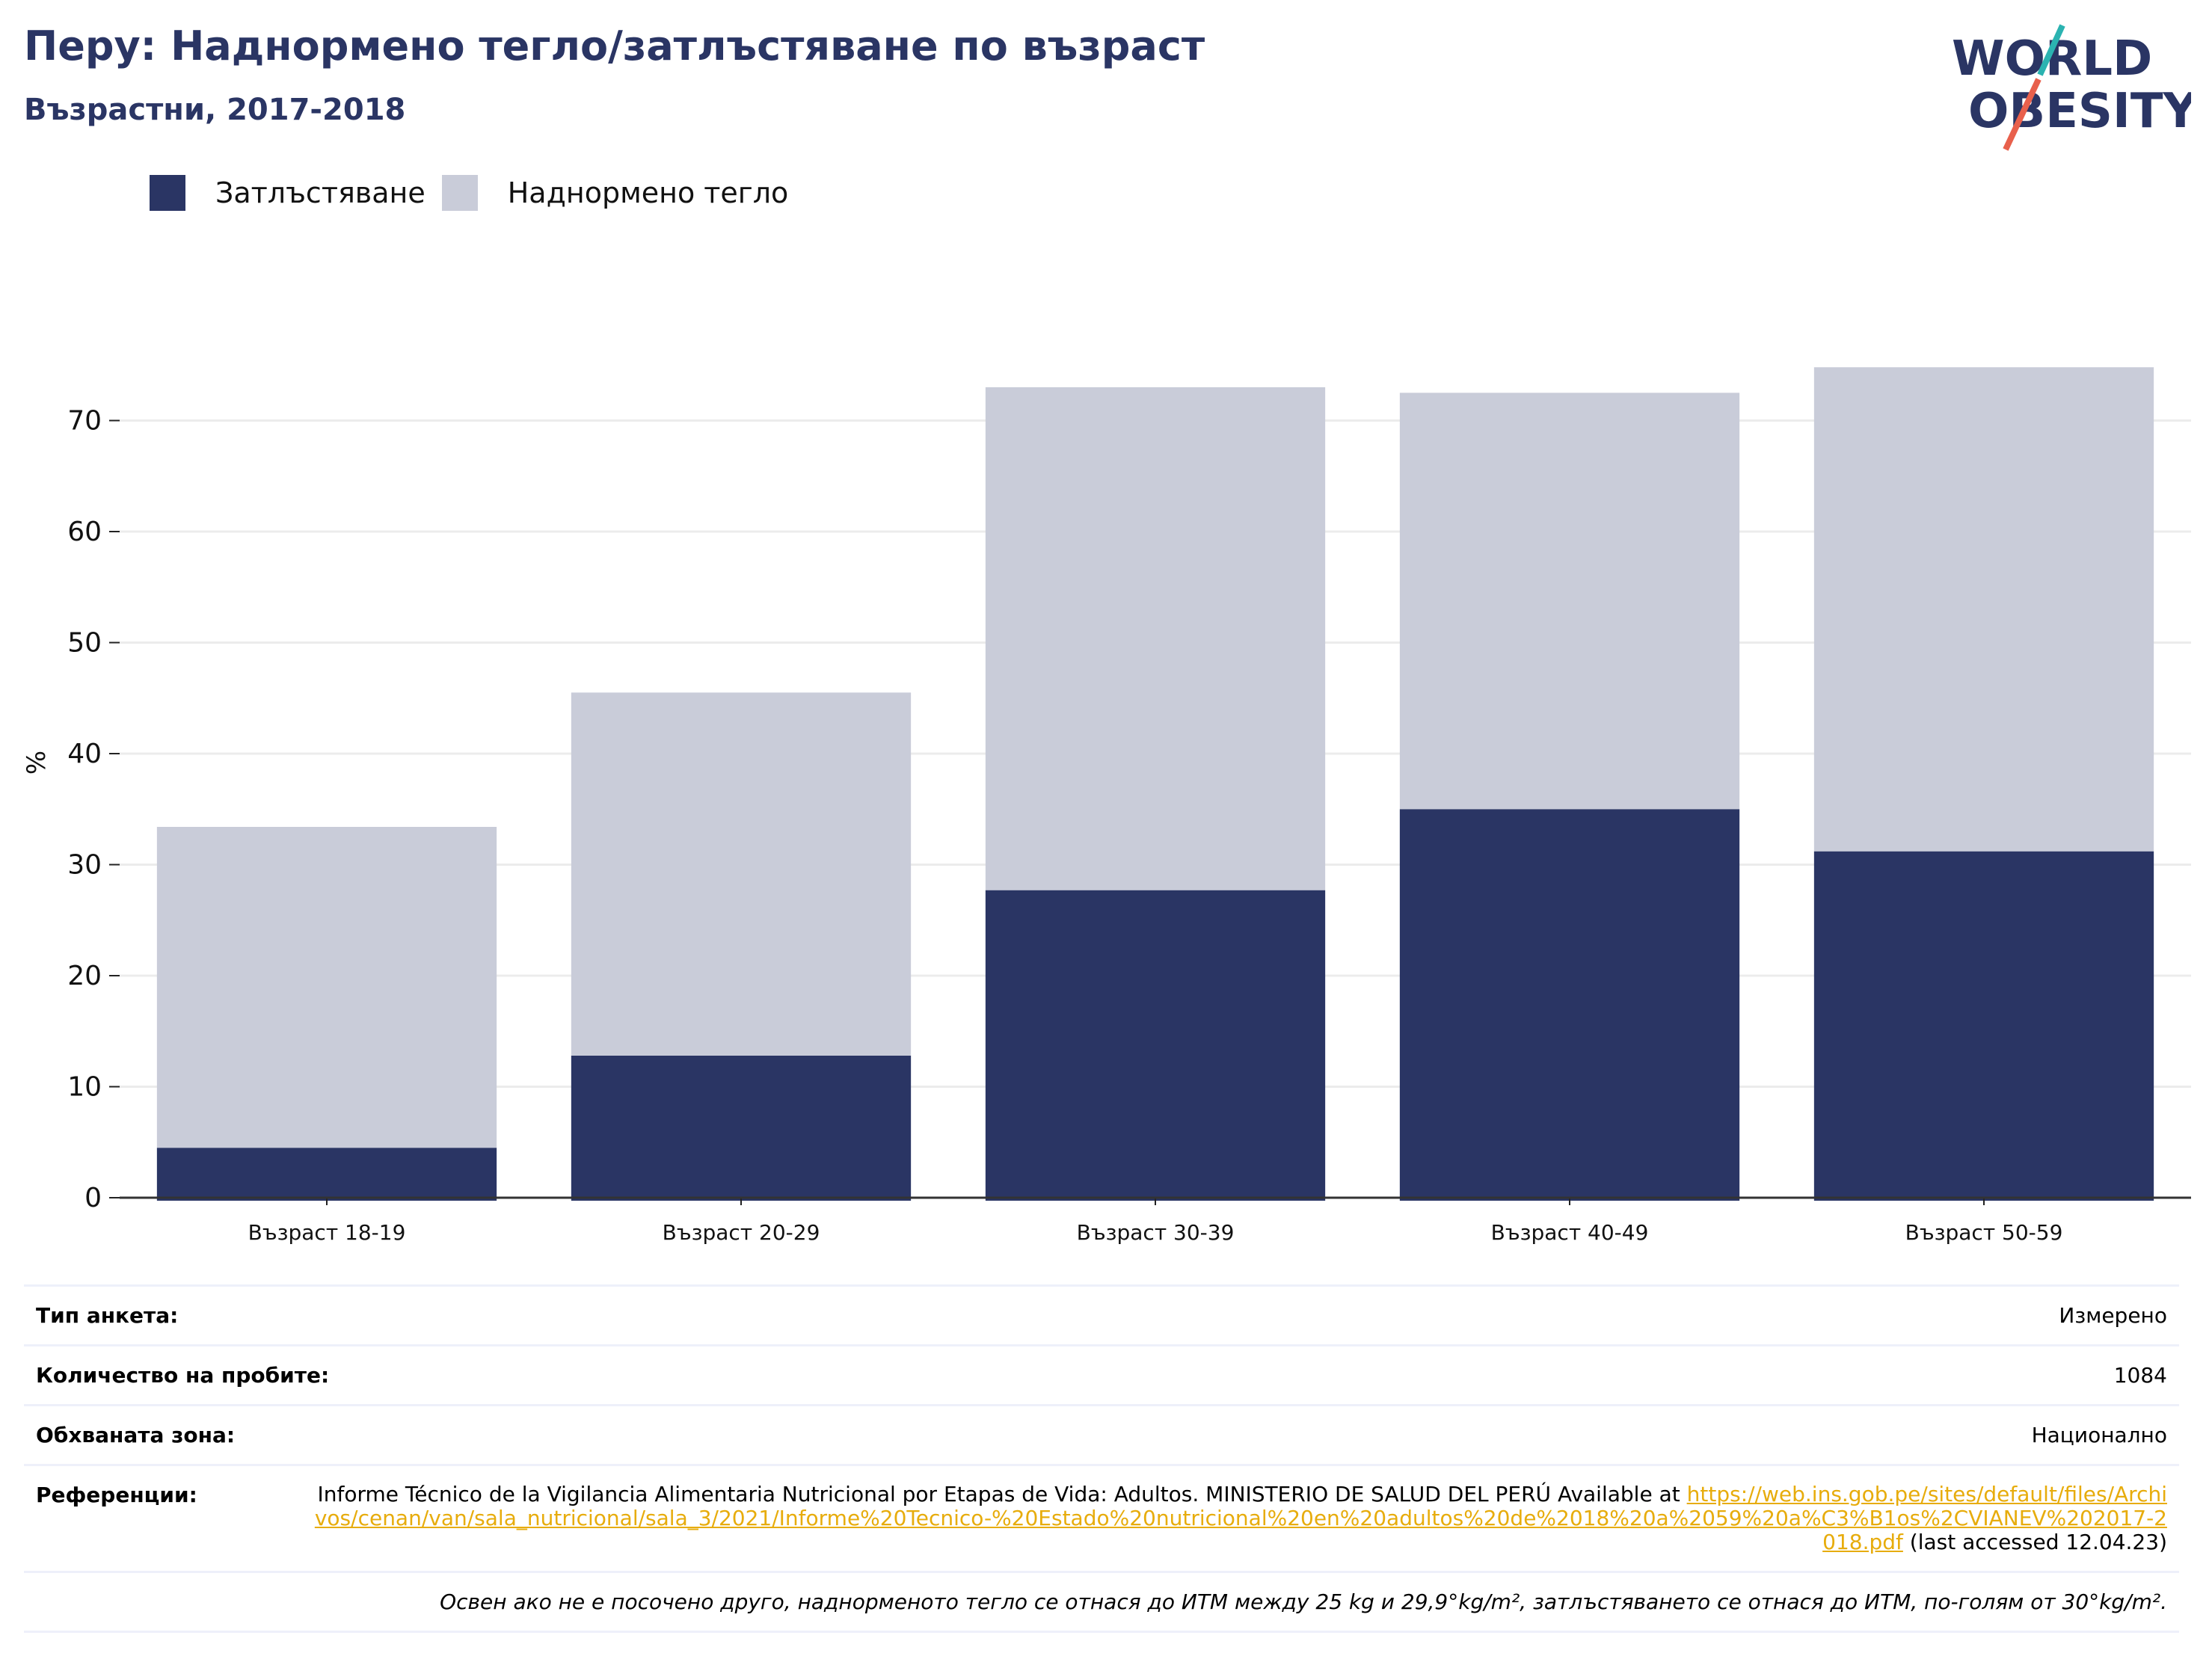 The height and width of the screenshot is (1662, 2212). I want to click on y-tick-label: 70, so click(84, 421).